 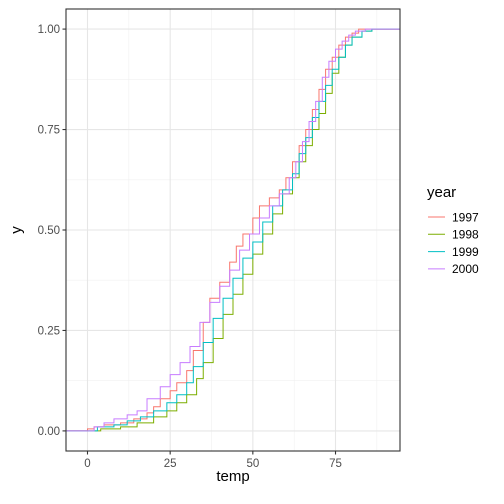 What do you see at coordinates (465, 217) in the screenshot?
I see `legend-label-1997: 1997` at bounding box center [465, 217].